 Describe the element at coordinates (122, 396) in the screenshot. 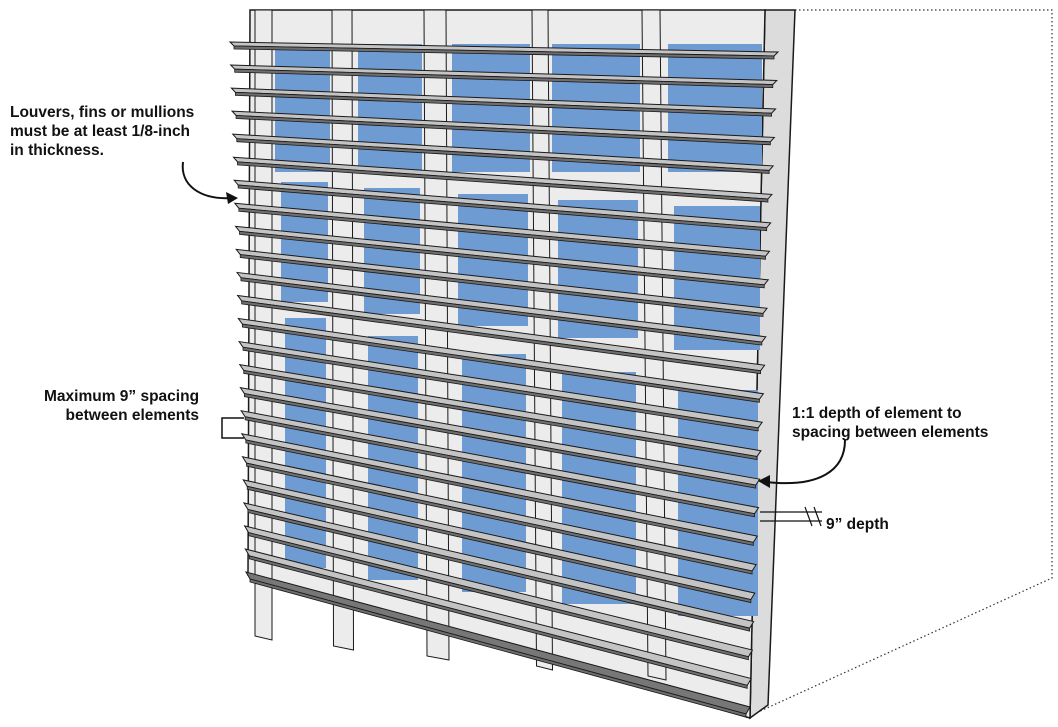

I see `spacing-callout-line-1: Maximum 9” spacing` at that location.